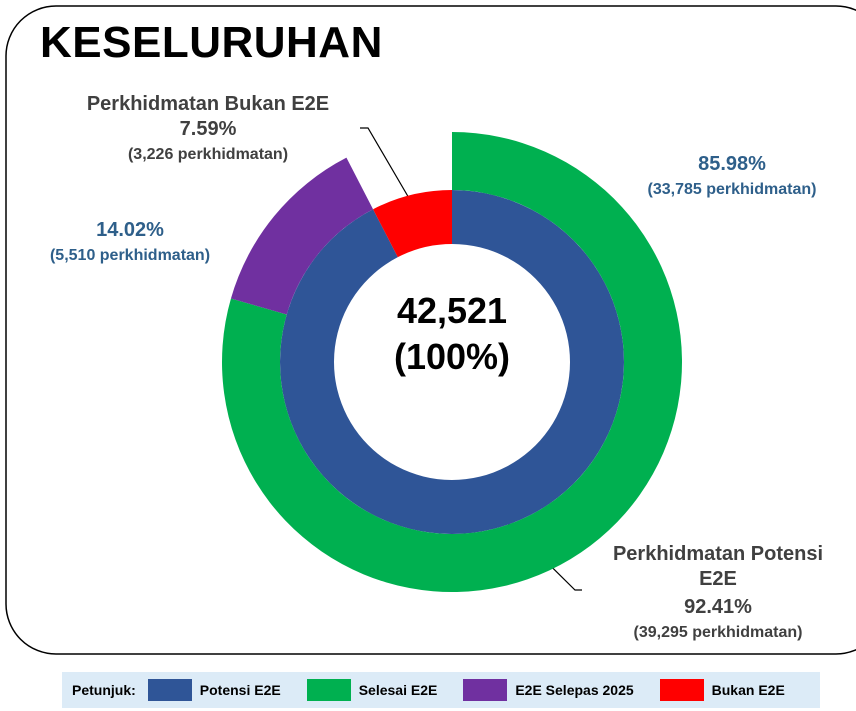 The width and height of the screenshot is (856, 711). I want to click on legend-title: Petunjuk:, so click(104, 690).